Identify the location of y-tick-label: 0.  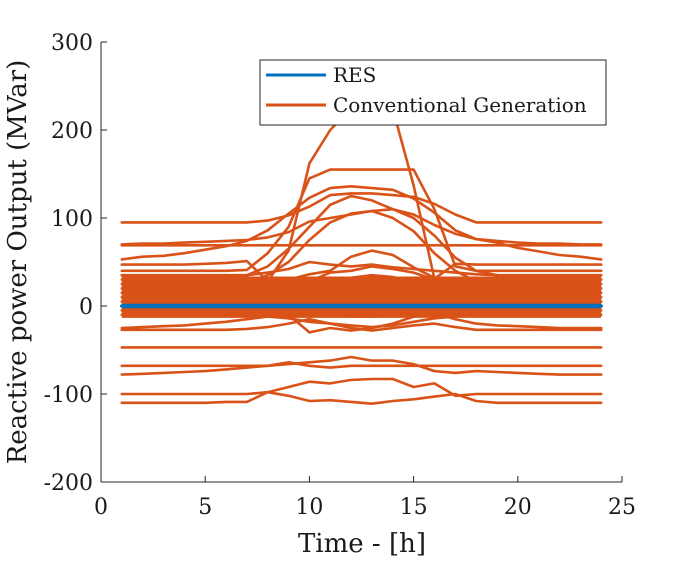
(86, 307).